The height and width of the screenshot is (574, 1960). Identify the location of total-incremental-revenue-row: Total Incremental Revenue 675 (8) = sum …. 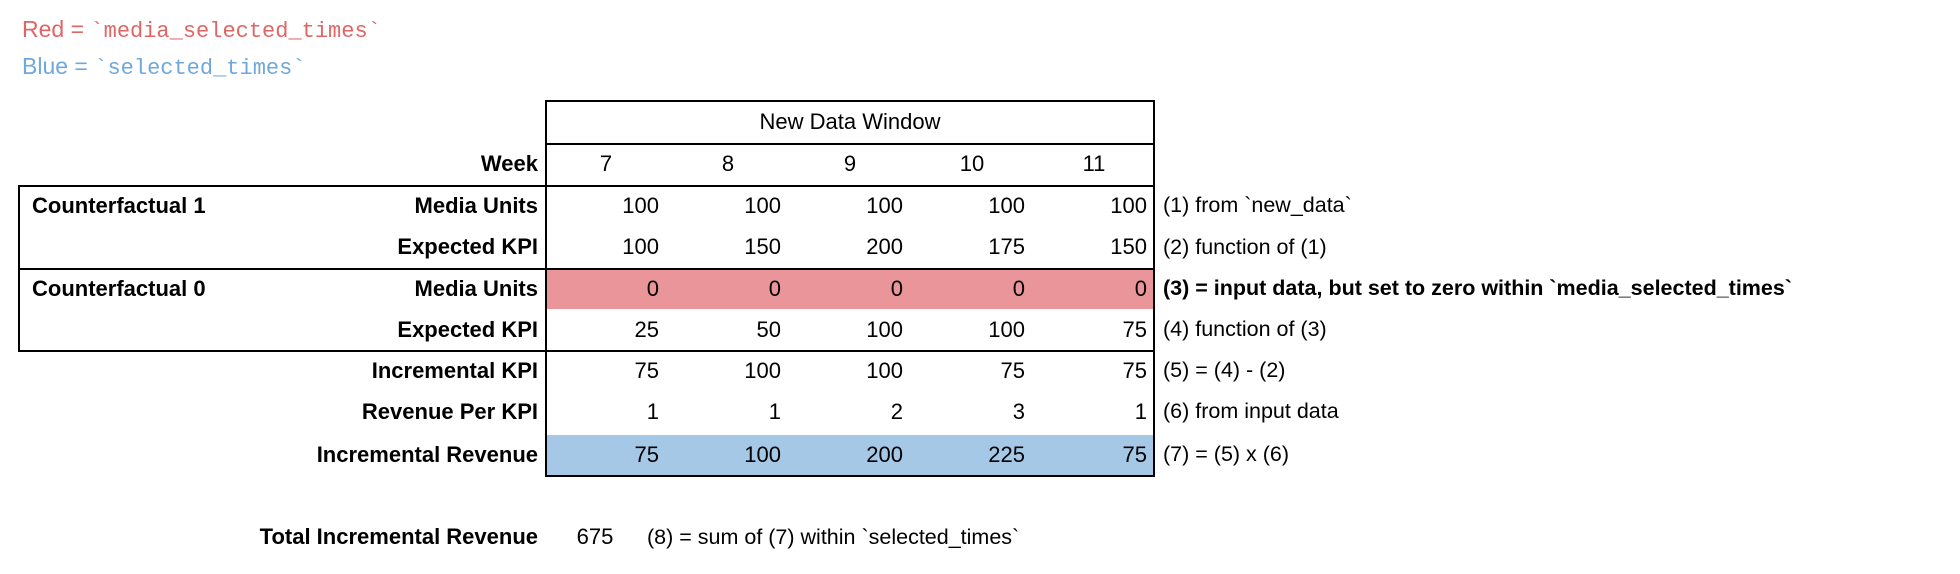
(519, 537).